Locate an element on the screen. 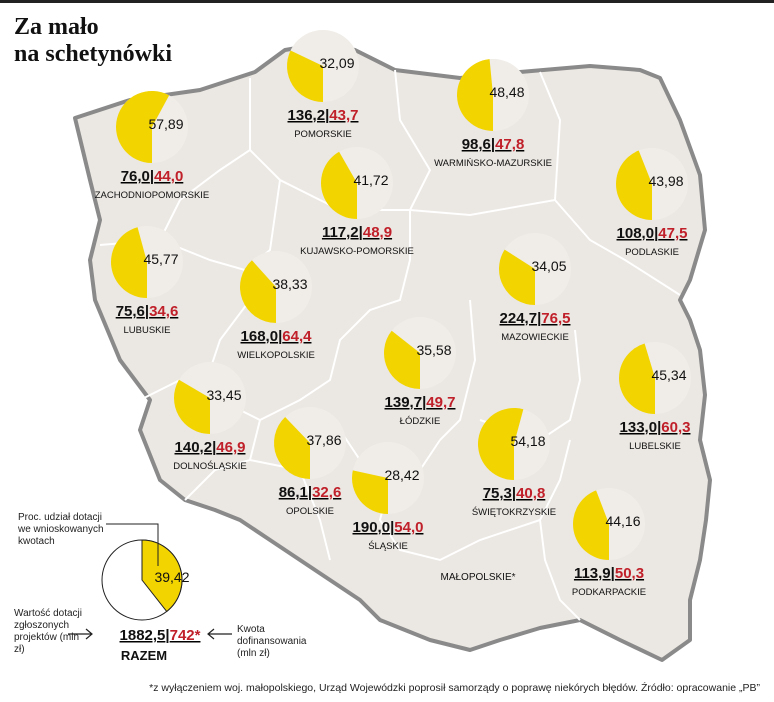 The width and height of the screenshot is (774, 702). region-podkarpackie-pie-slice is located at coordinates (591, 525).